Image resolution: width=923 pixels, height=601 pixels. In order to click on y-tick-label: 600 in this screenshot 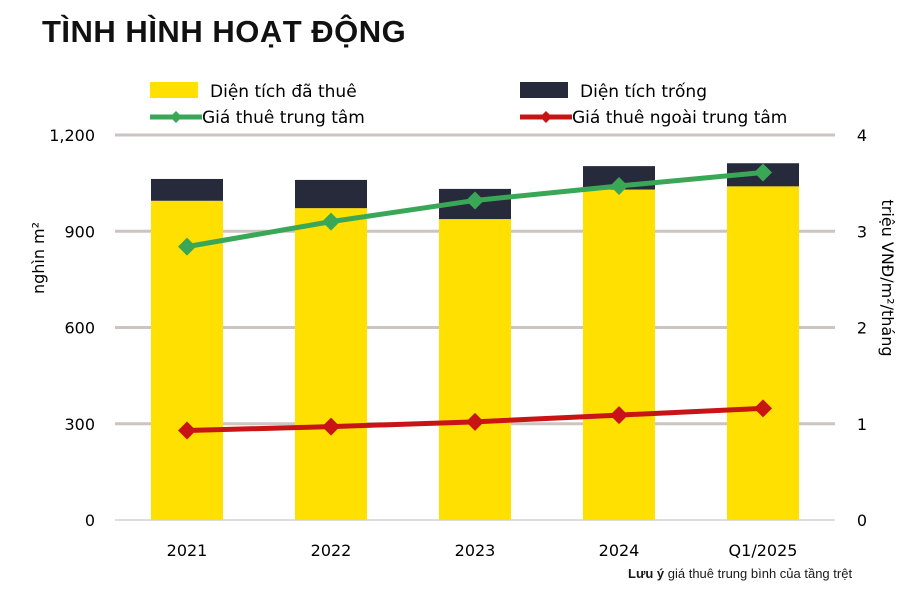, I will do `click(79, 328)`.